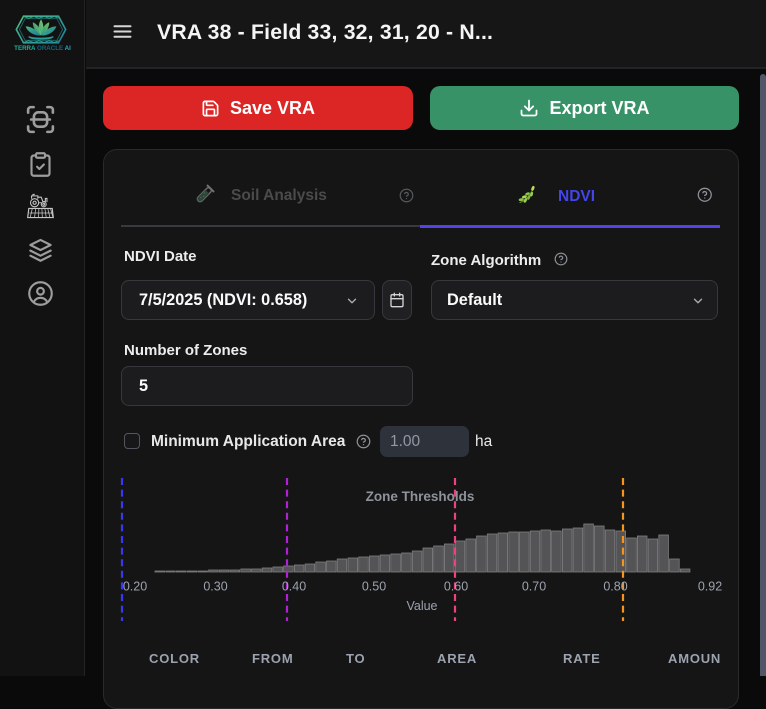 The image size is (766, 709). What do you see at coordinates (374, 587) in the screenshot?
I see `svg-text: 0.50` at bounding box center [374, 587].